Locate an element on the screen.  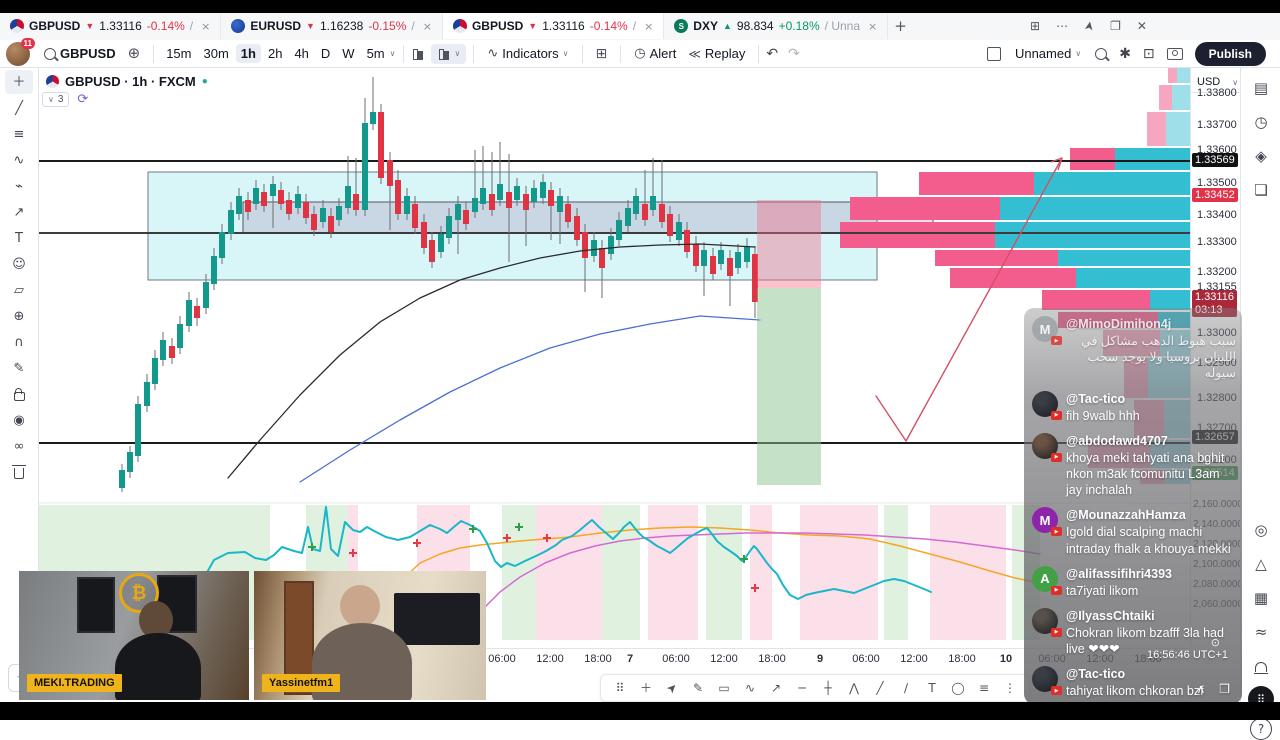
chart-legend: GBPUSD · 1h · FXCM ● is located at coordinates (127, 81).